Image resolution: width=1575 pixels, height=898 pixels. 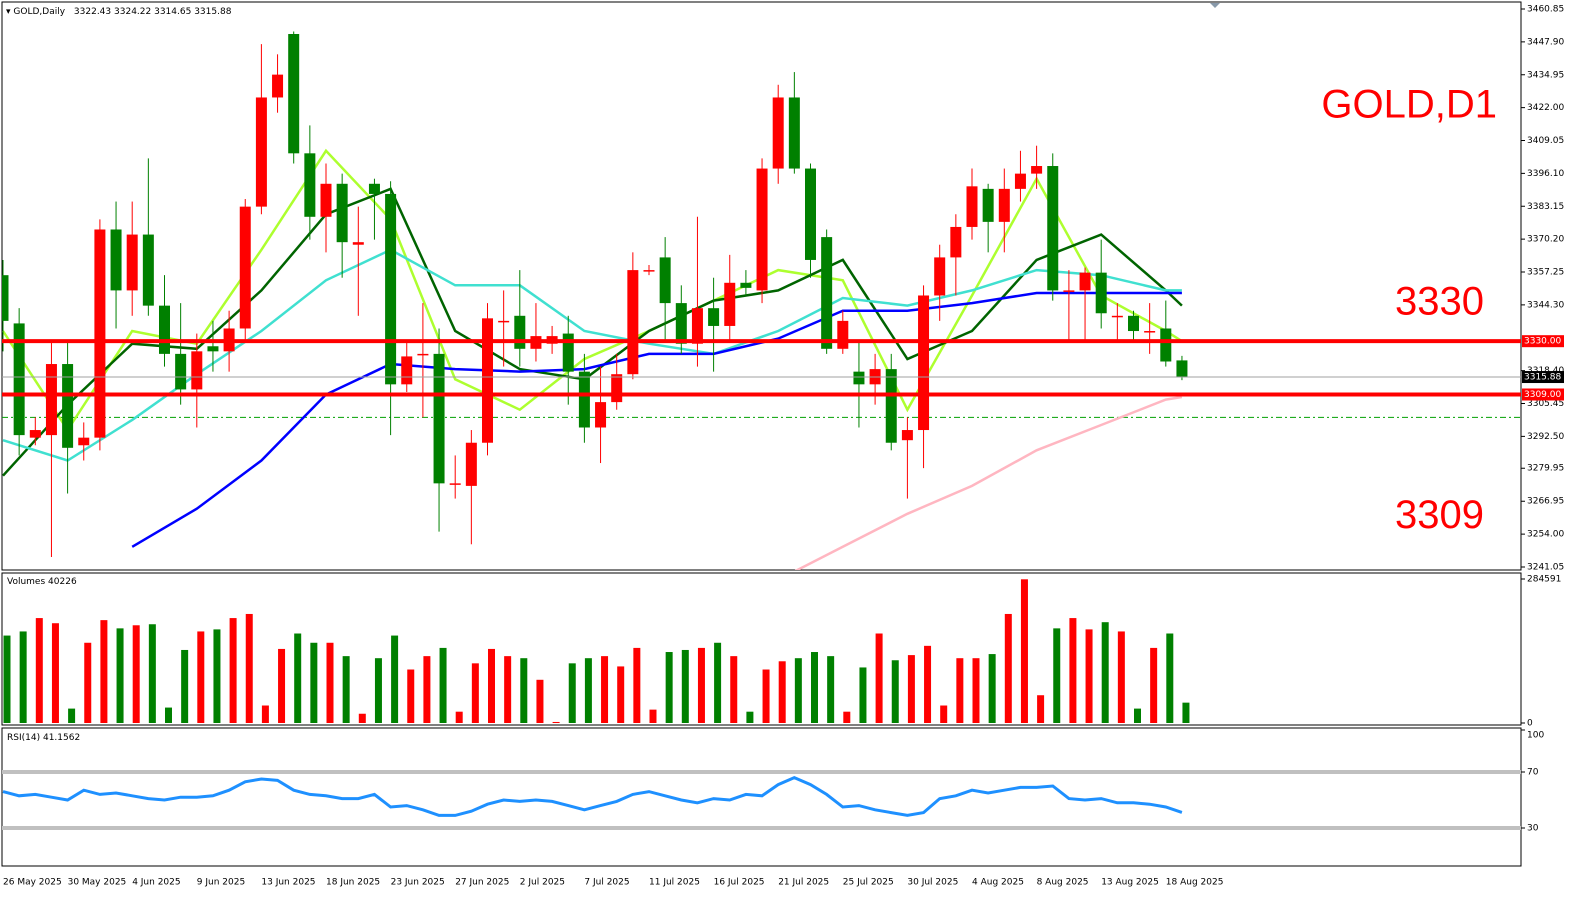 I want to click on y-tick-label: 3370.20, so click(x=1545, y=240).